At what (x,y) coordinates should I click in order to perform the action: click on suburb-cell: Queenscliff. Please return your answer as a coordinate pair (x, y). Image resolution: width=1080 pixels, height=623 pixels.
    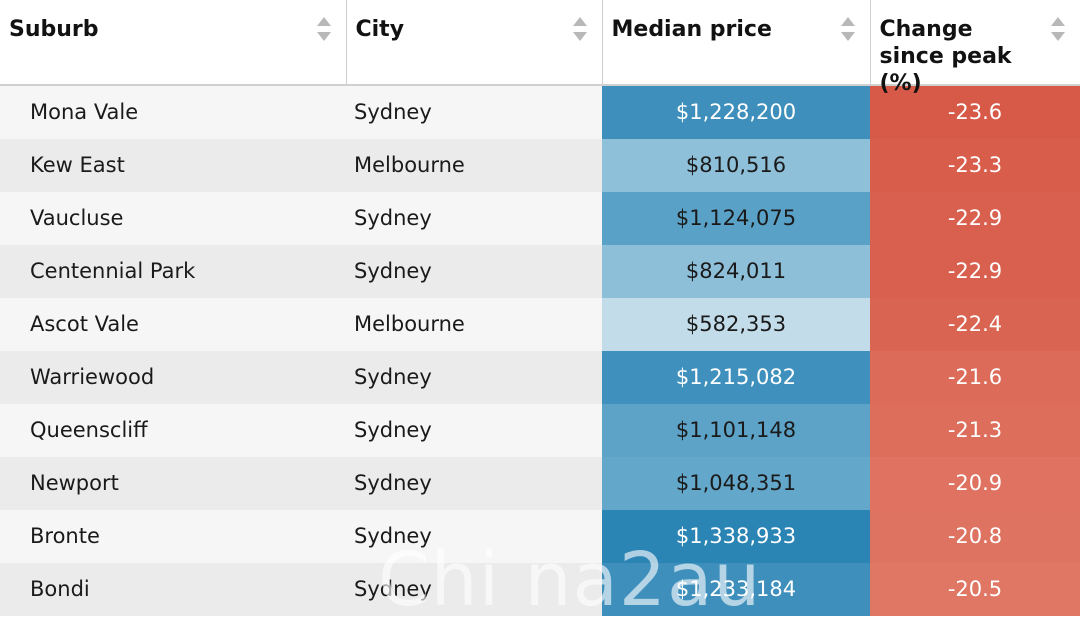
    Looking at the image, I should click on (173, 430).